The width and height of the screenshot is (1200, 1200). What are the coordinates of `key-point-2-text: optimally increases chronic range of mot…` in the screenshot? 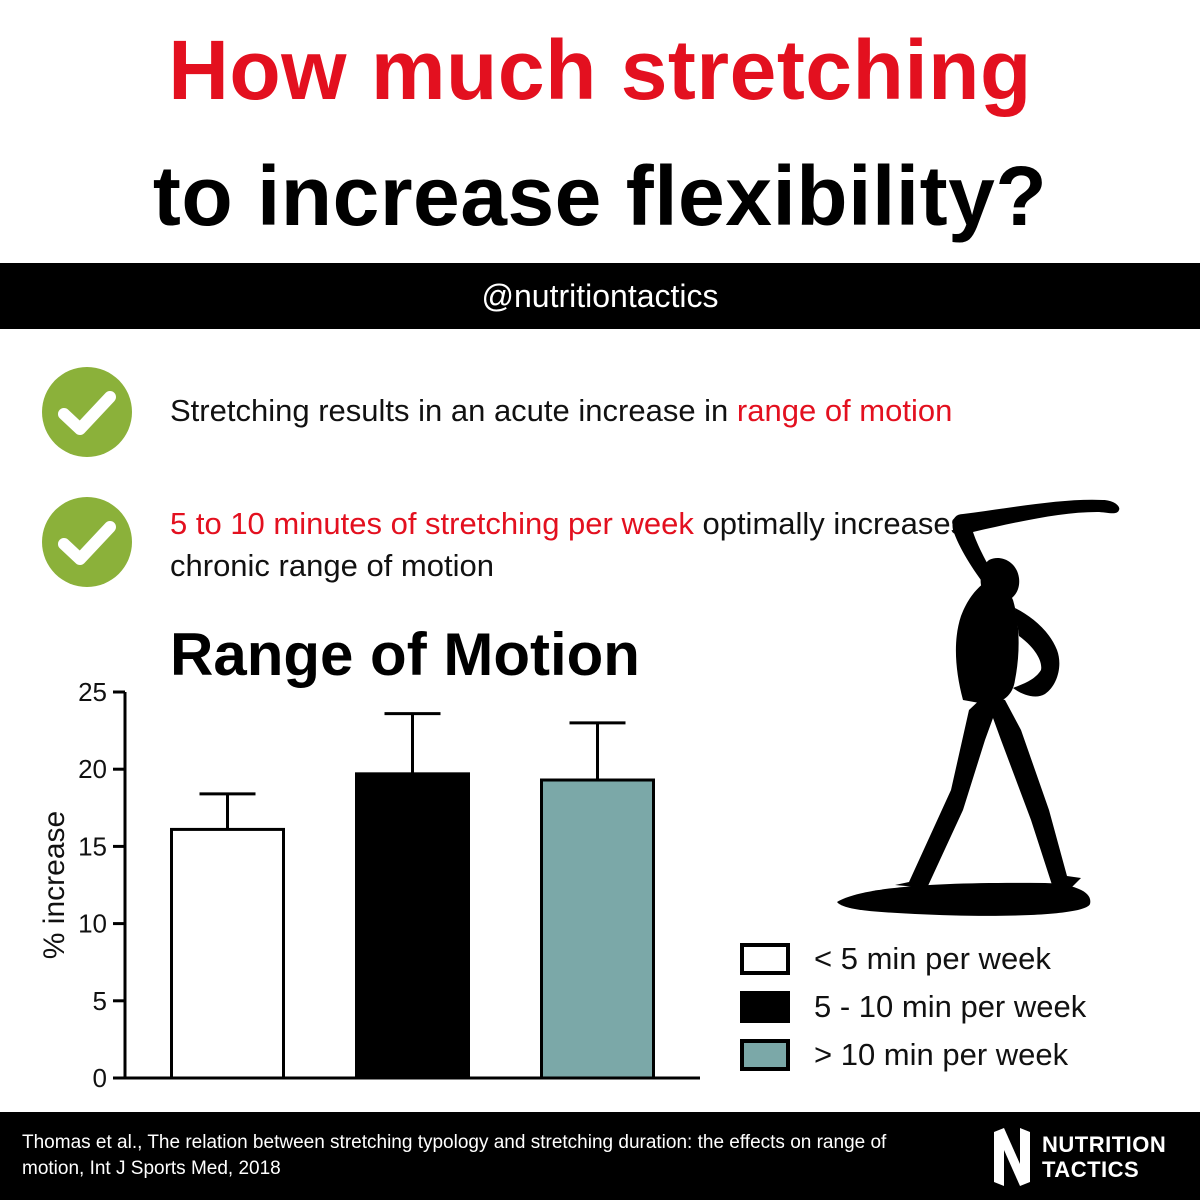 It's located at (568, 544).